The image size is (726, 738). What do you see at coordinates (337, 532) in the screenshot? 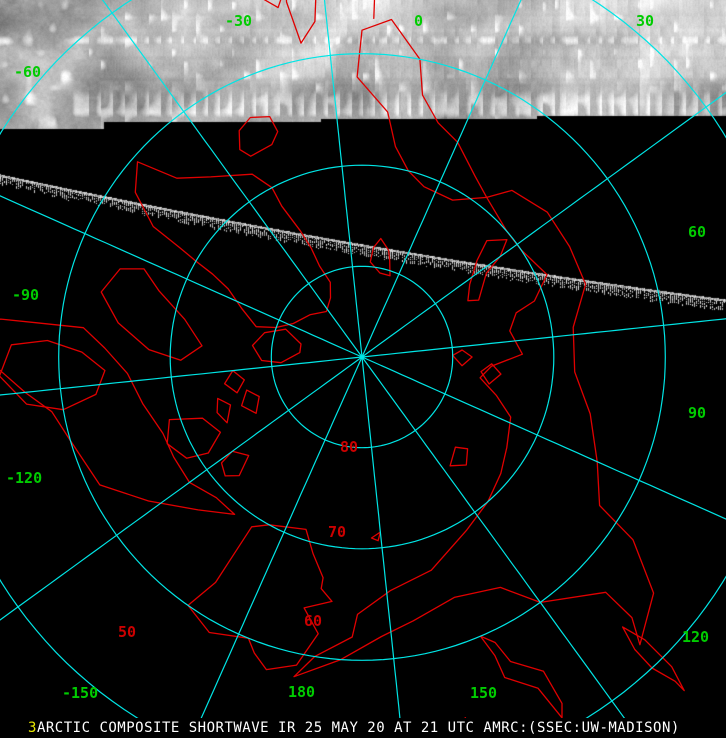
I see `latitude-label-70: 70` at bounding box center [337, 532].